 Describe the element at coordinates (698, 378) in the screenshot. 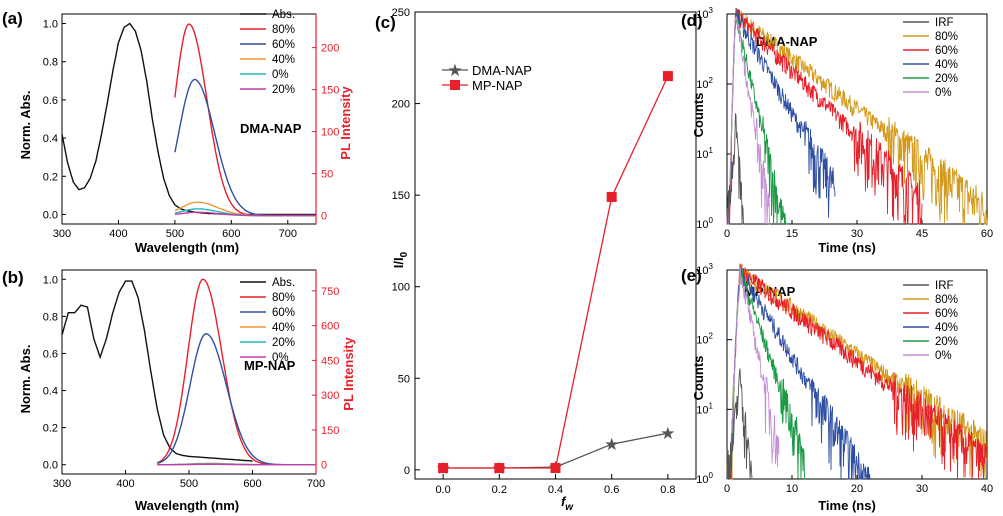

I see `panel-e-ylabel: Counts` at that location.